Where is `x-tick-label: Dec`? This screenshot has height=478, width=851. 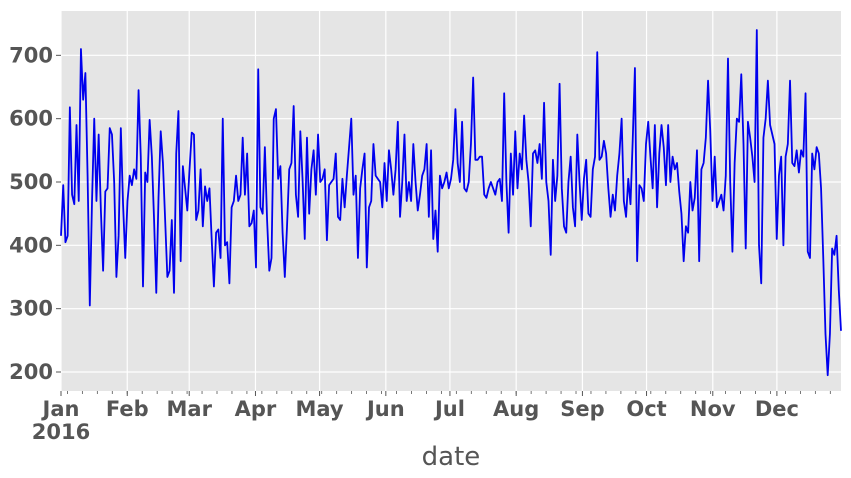 x-tick-label: Dec is located at coordinates (777, 409).